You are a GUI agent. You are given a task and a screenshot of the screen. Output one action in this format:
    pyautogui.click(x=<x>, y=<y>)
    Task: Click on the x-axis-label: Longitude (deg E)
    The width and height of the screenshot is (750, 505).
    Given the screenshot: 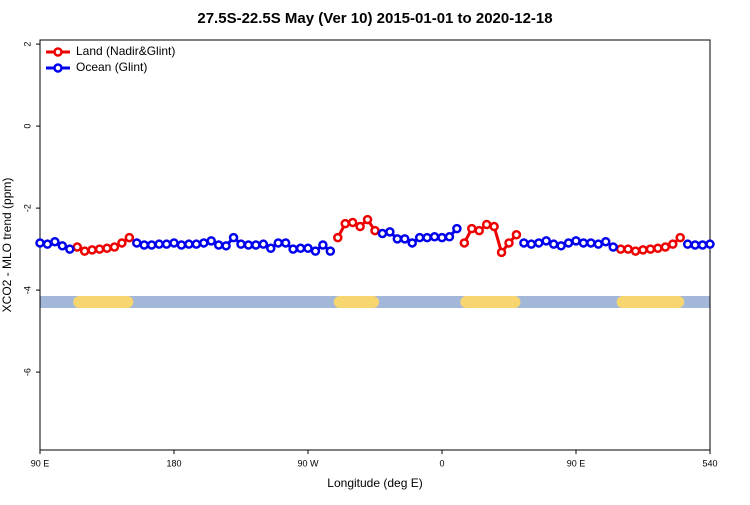 What is the action you would take?
    pyautogui.click(x=374, y=483)
    